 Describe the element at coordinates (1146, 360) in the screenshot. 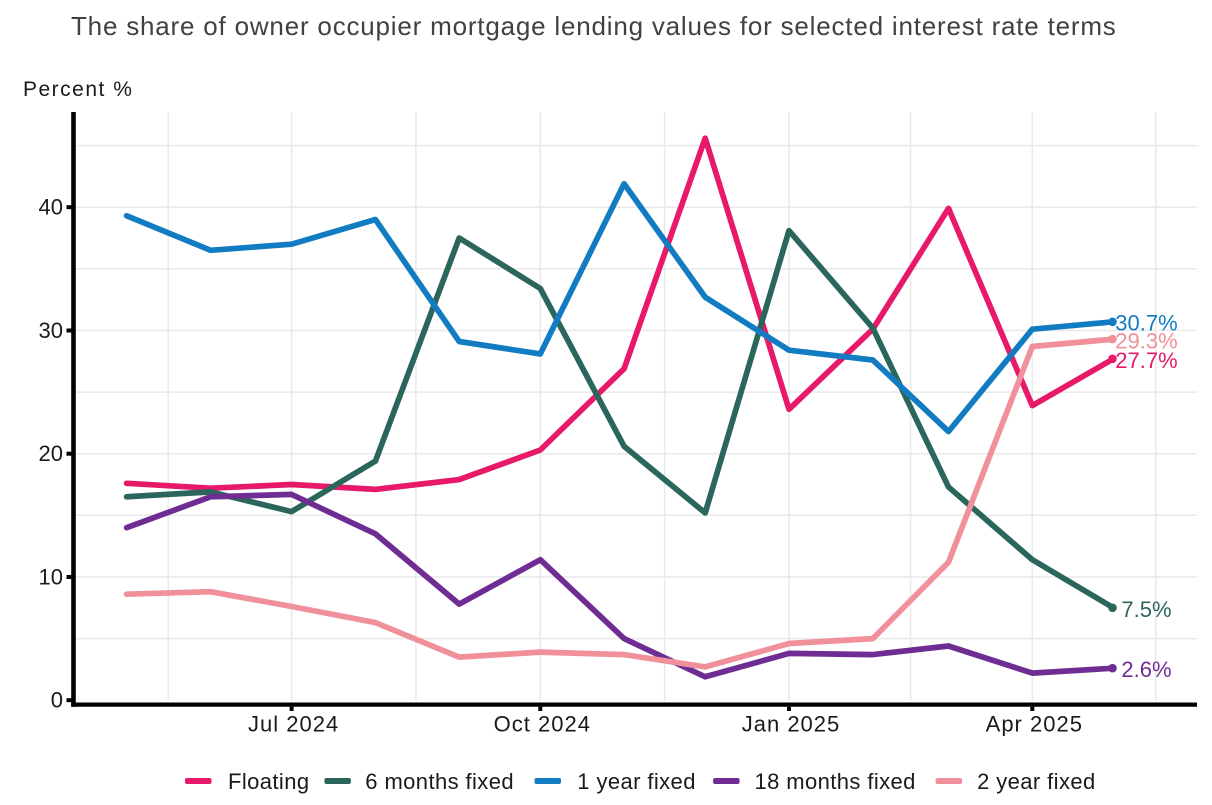

I see `svg-text: 27.7%` at that location.